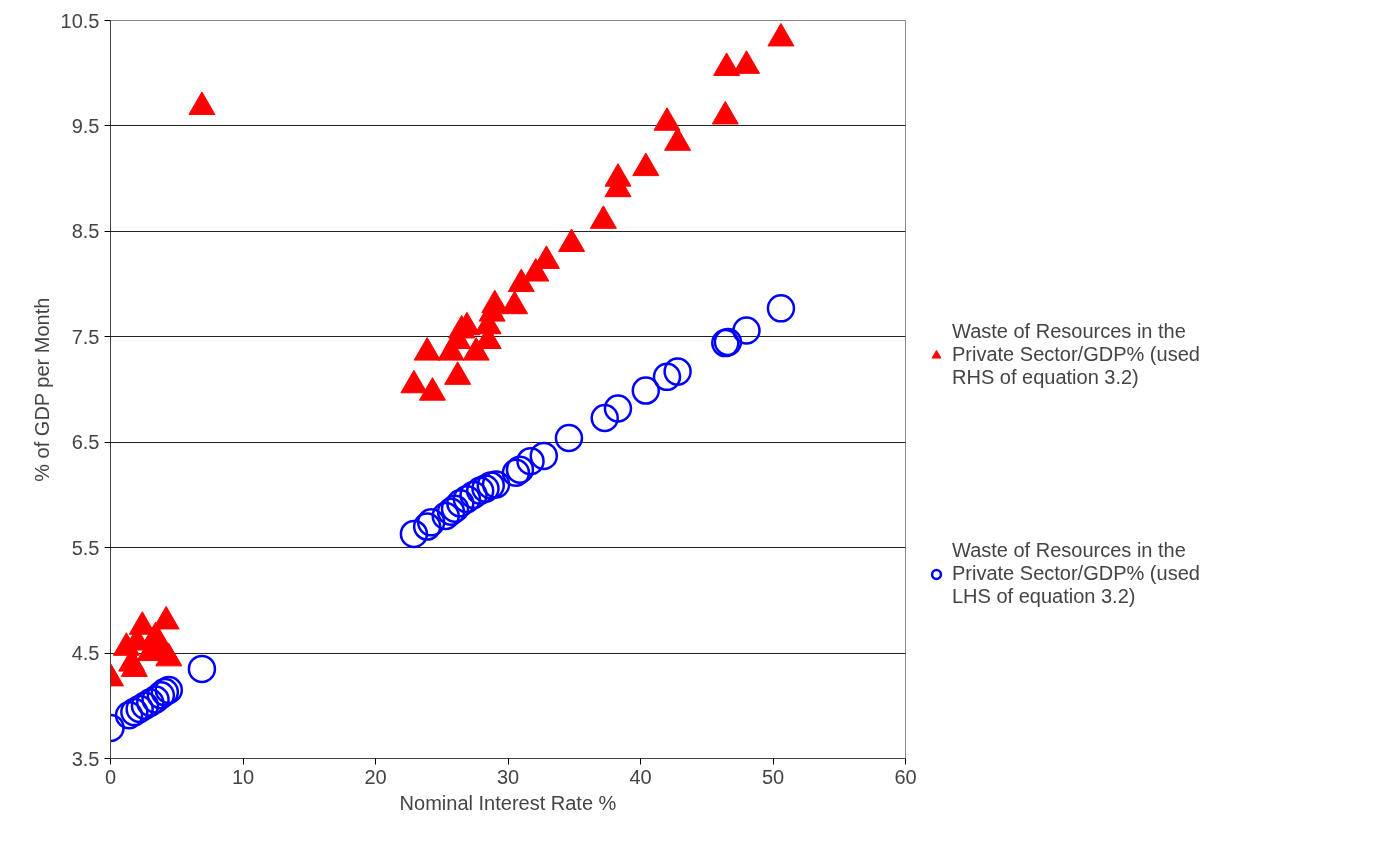 The image size is (1374, 858). Describe the element at coordinates (85, 653) in the screenshot. I see `y-tick-label: 4.5` at that location.